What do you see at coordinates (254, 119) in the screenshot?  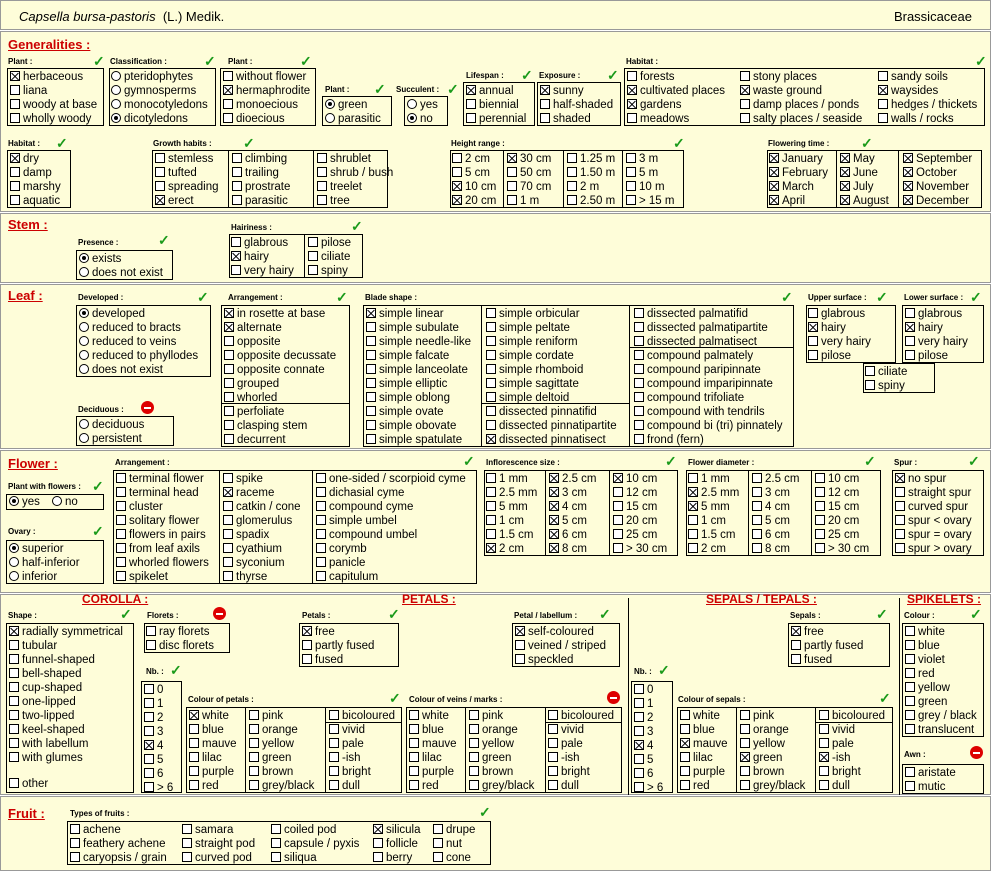 I see `plant2-option: dioecious` at bounding box center [254, 119].